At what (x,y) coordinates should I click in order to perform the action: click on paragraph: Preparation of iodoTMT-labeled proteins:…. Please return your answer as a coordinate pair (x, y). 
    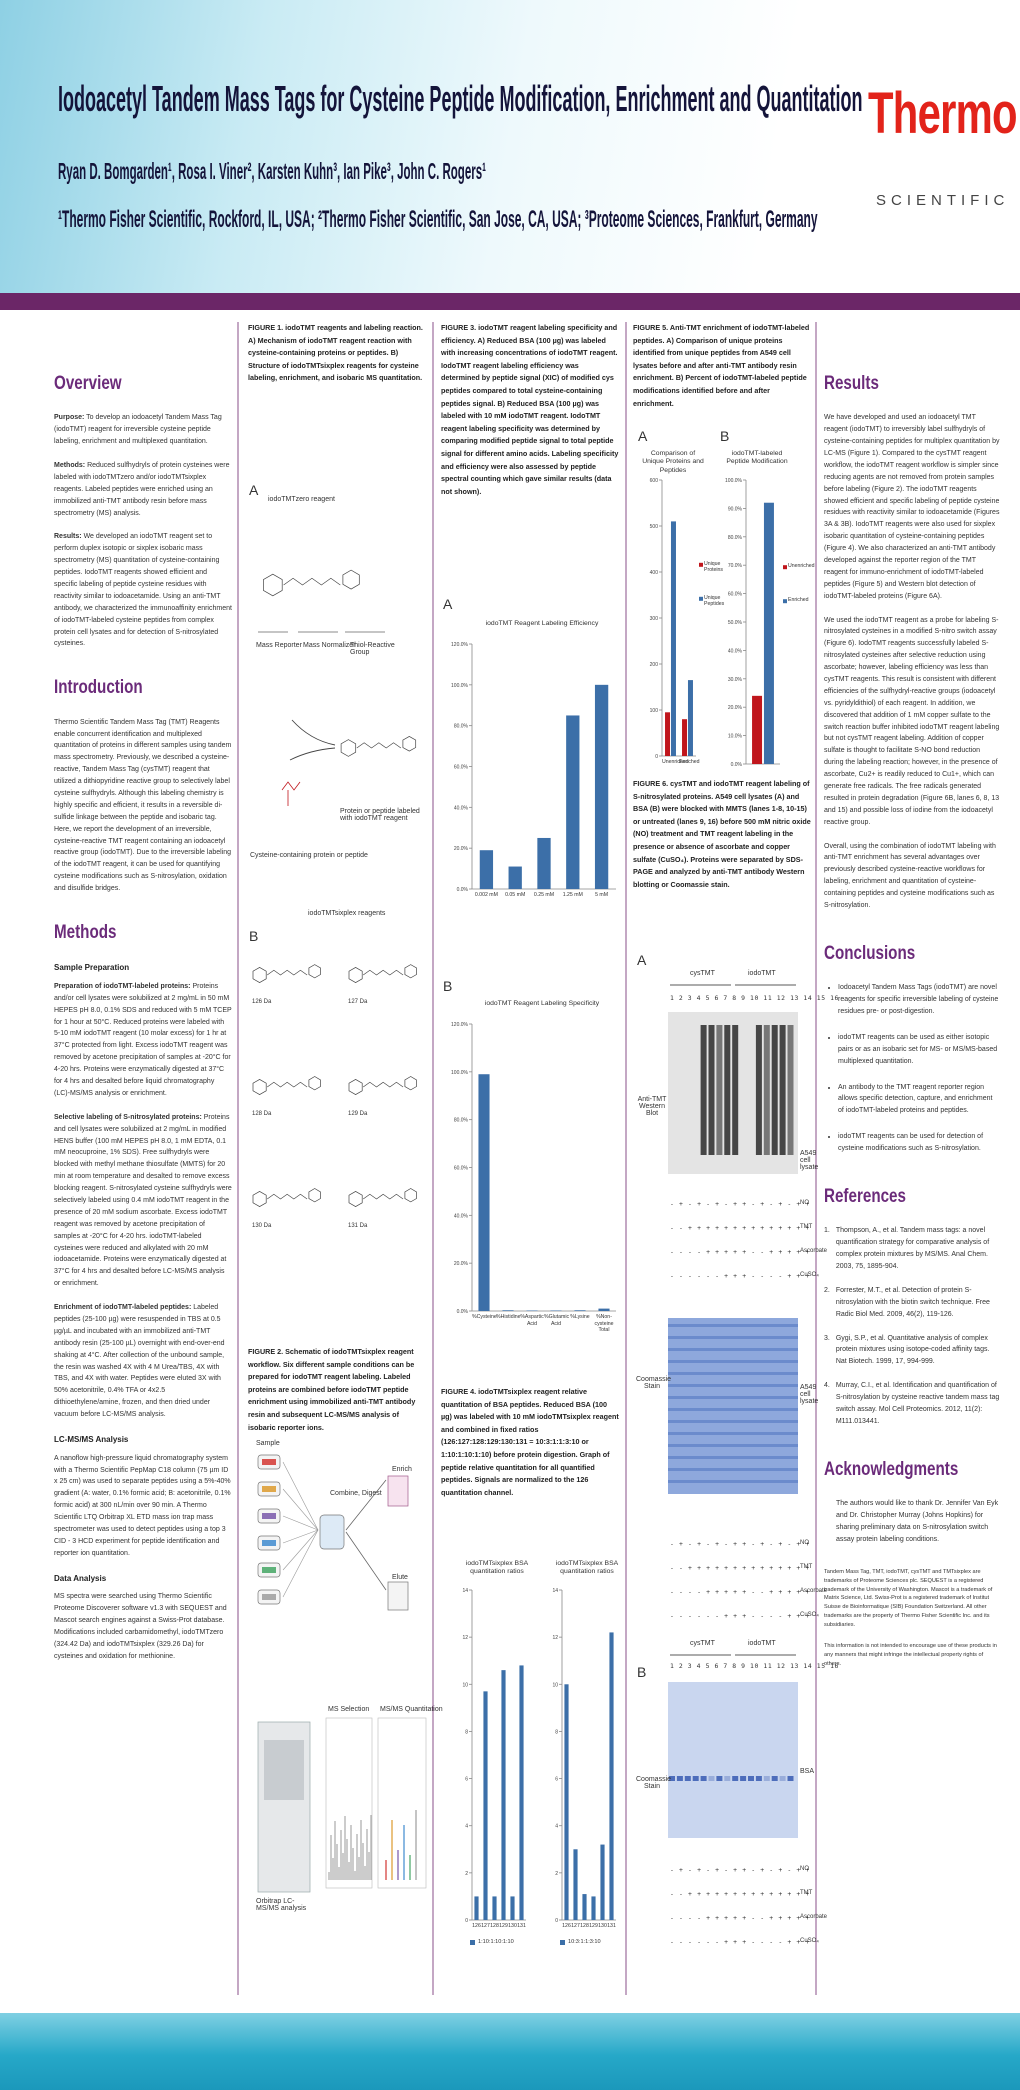
    Looking at the image, I should click on (143, 1040).